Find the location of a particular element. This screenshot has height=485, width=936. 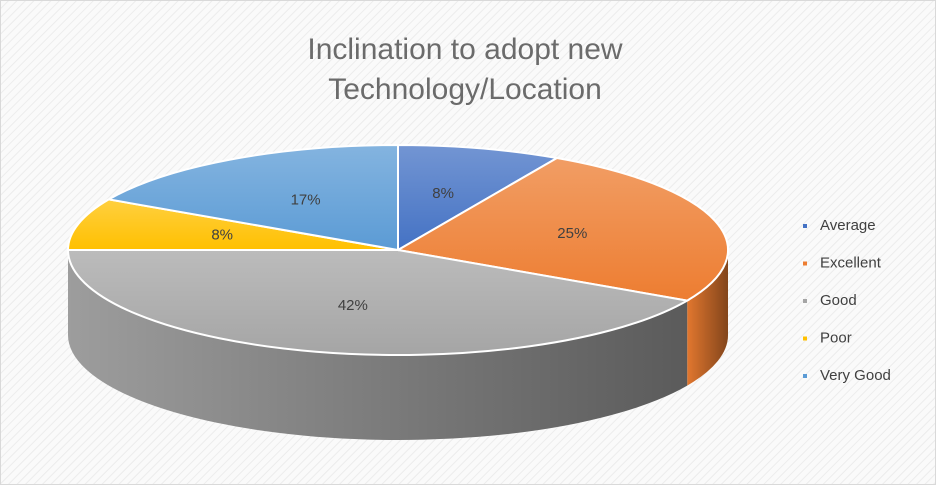

legend-label: Average is located at coordinates (848, 225).